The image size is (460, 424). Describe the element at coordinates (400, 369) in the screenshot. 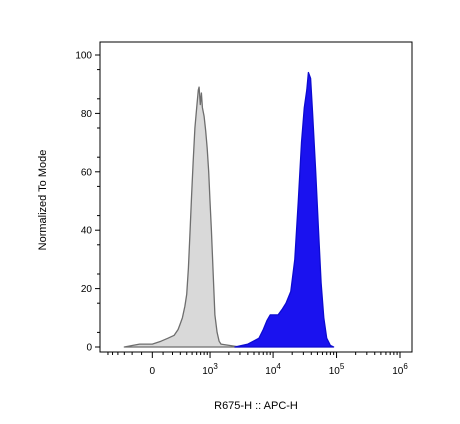

I see `x-tick-label-1000000: 10⁶` at that location.